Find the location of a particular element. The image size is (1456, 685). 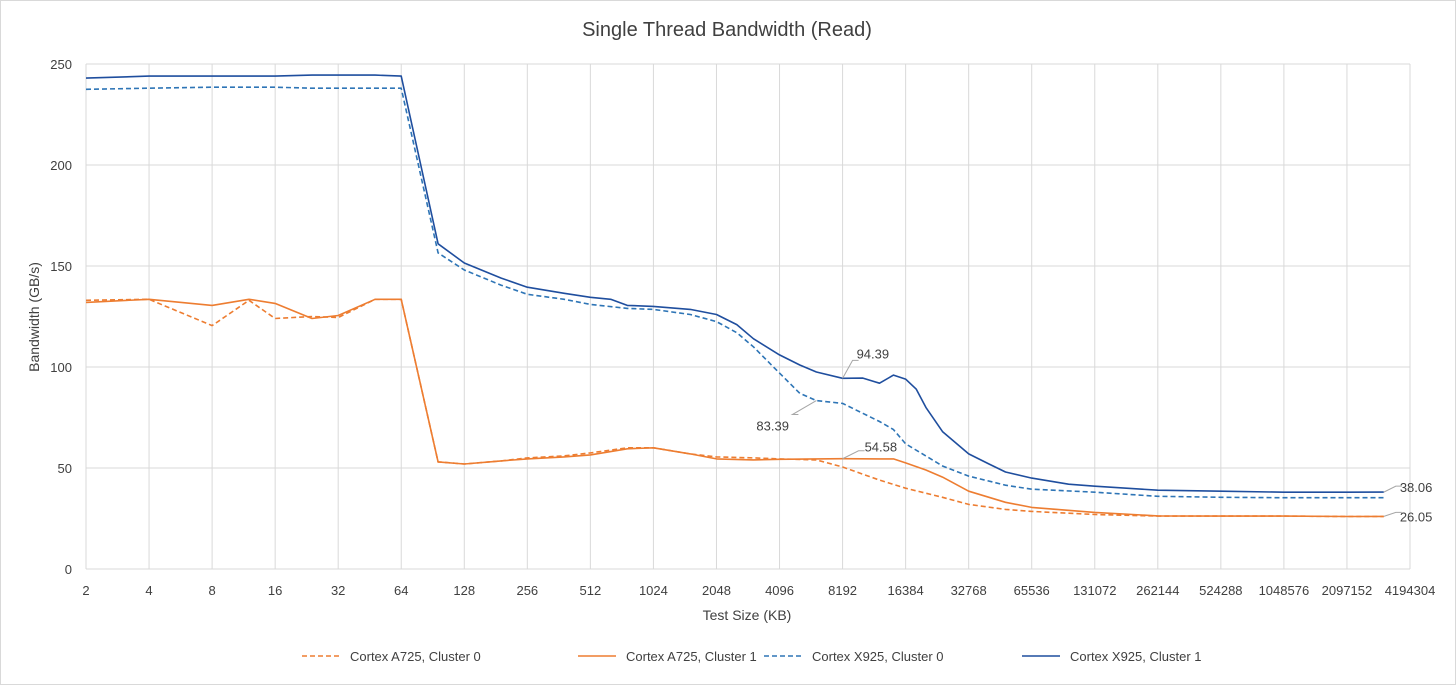

x-tick-label: 32 is located at coordinates (338, 590).